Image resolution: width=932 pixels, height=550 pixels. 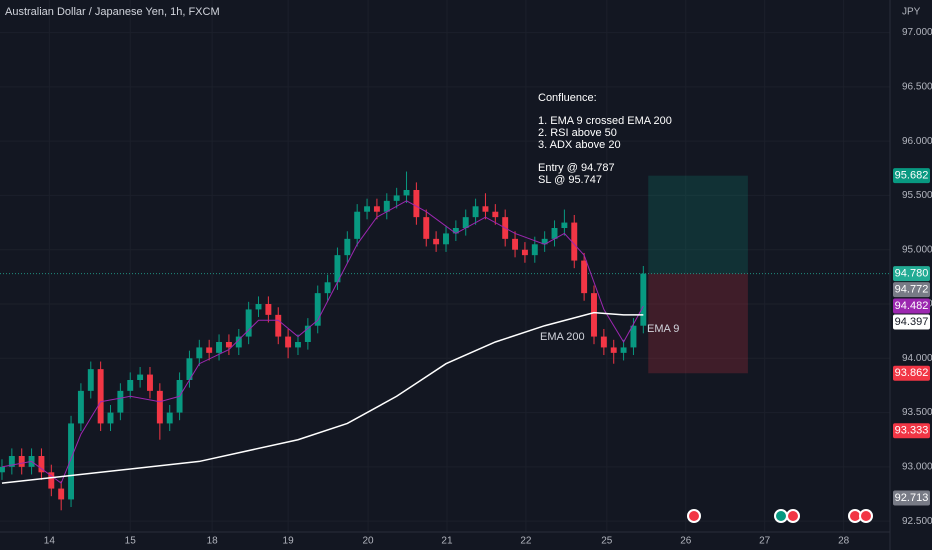 I want to click on x-tick-label: 20, so click(x=368, y=541).